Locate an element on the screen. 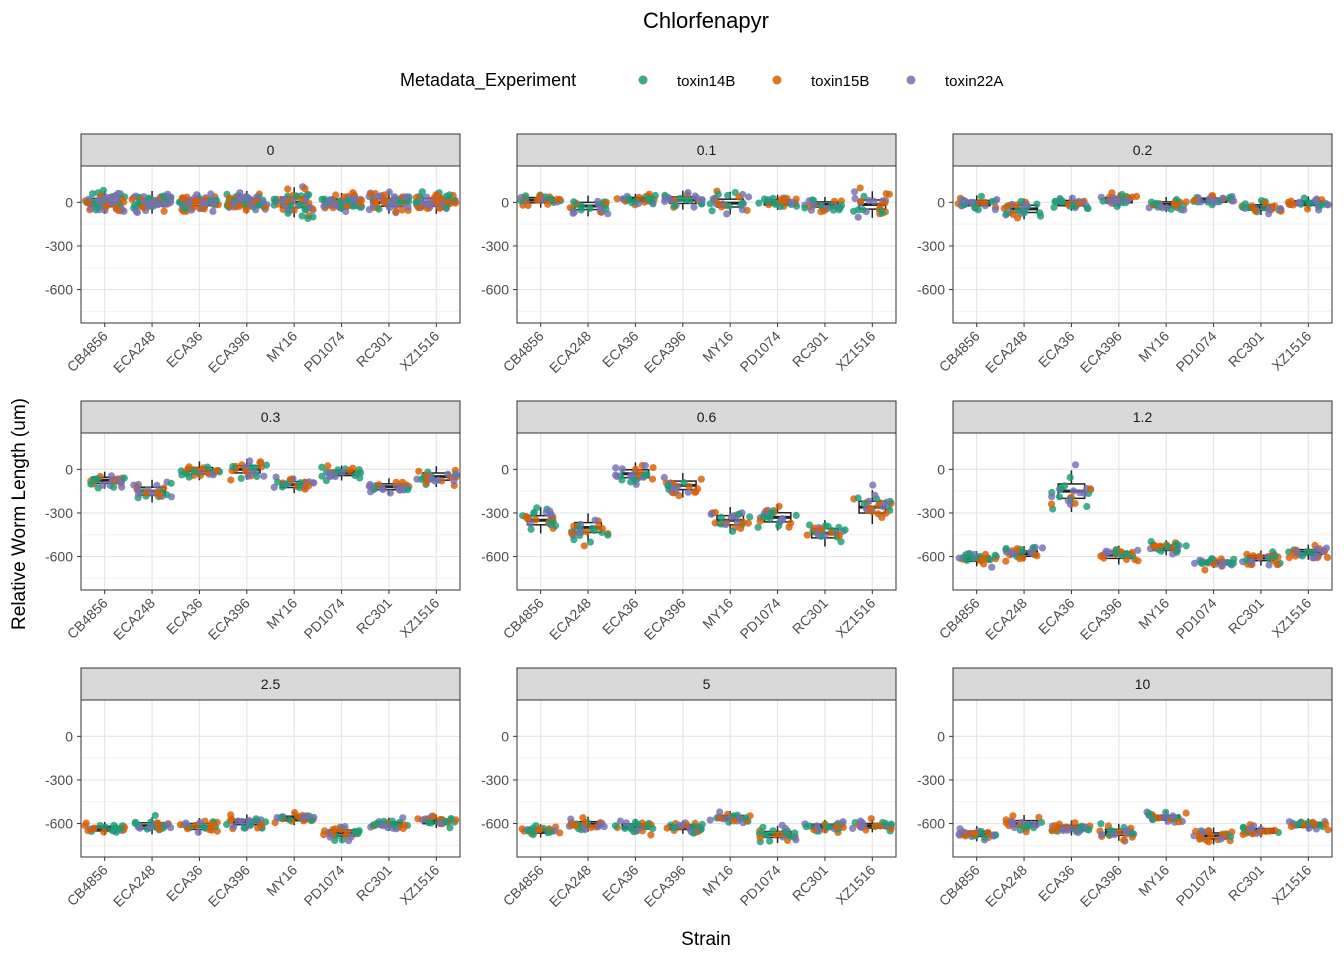 This screenshot has height=960, width=1344. x-tick-label-PD1074: PD1074 is located at coordinates (1196, 885).